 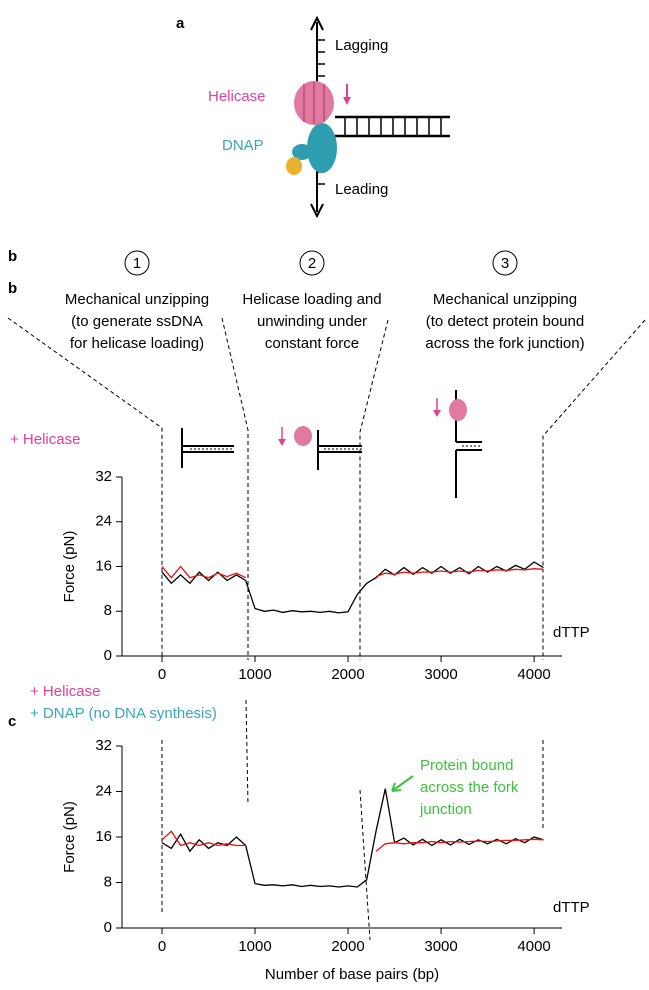 I want to click on annotation: junction, so click(x=445, y=809).